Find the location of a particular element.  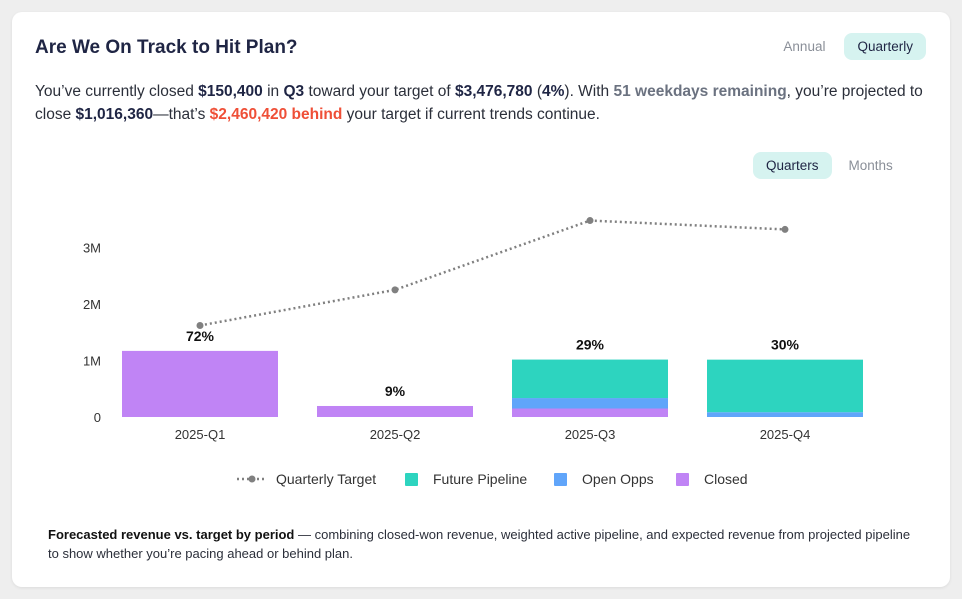

bar-percent-label: 29% is located at coordinates (590, 345).